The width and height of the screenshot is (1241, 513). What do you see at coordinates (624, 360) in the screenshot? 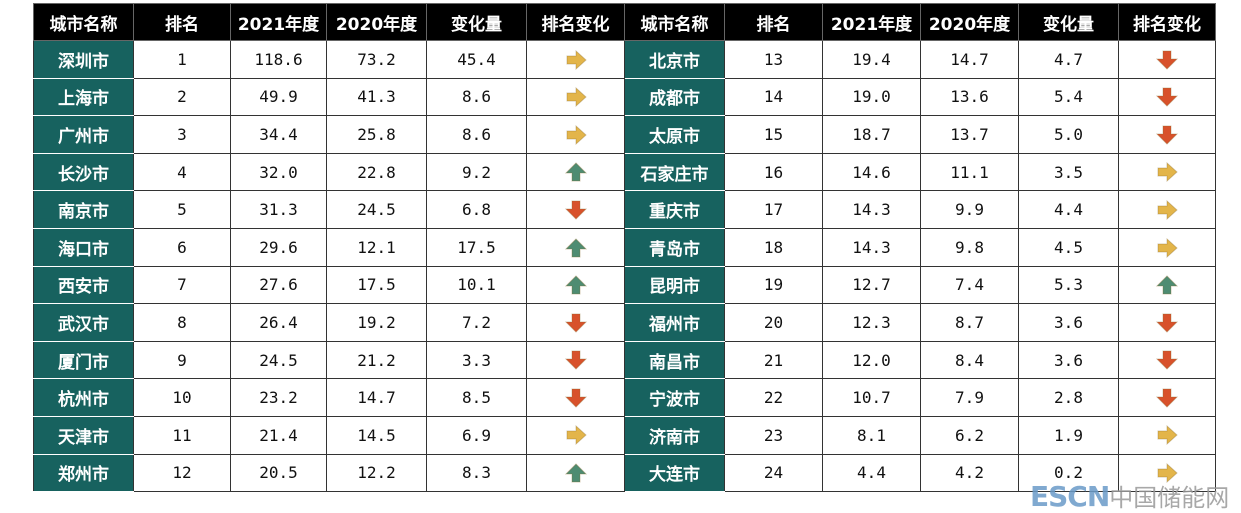
I see `table-row: 厦门市 9 24.5 21.2 3.3 南昌市 21 12.0 8.4 3.6` at bounding box center [624, 360].